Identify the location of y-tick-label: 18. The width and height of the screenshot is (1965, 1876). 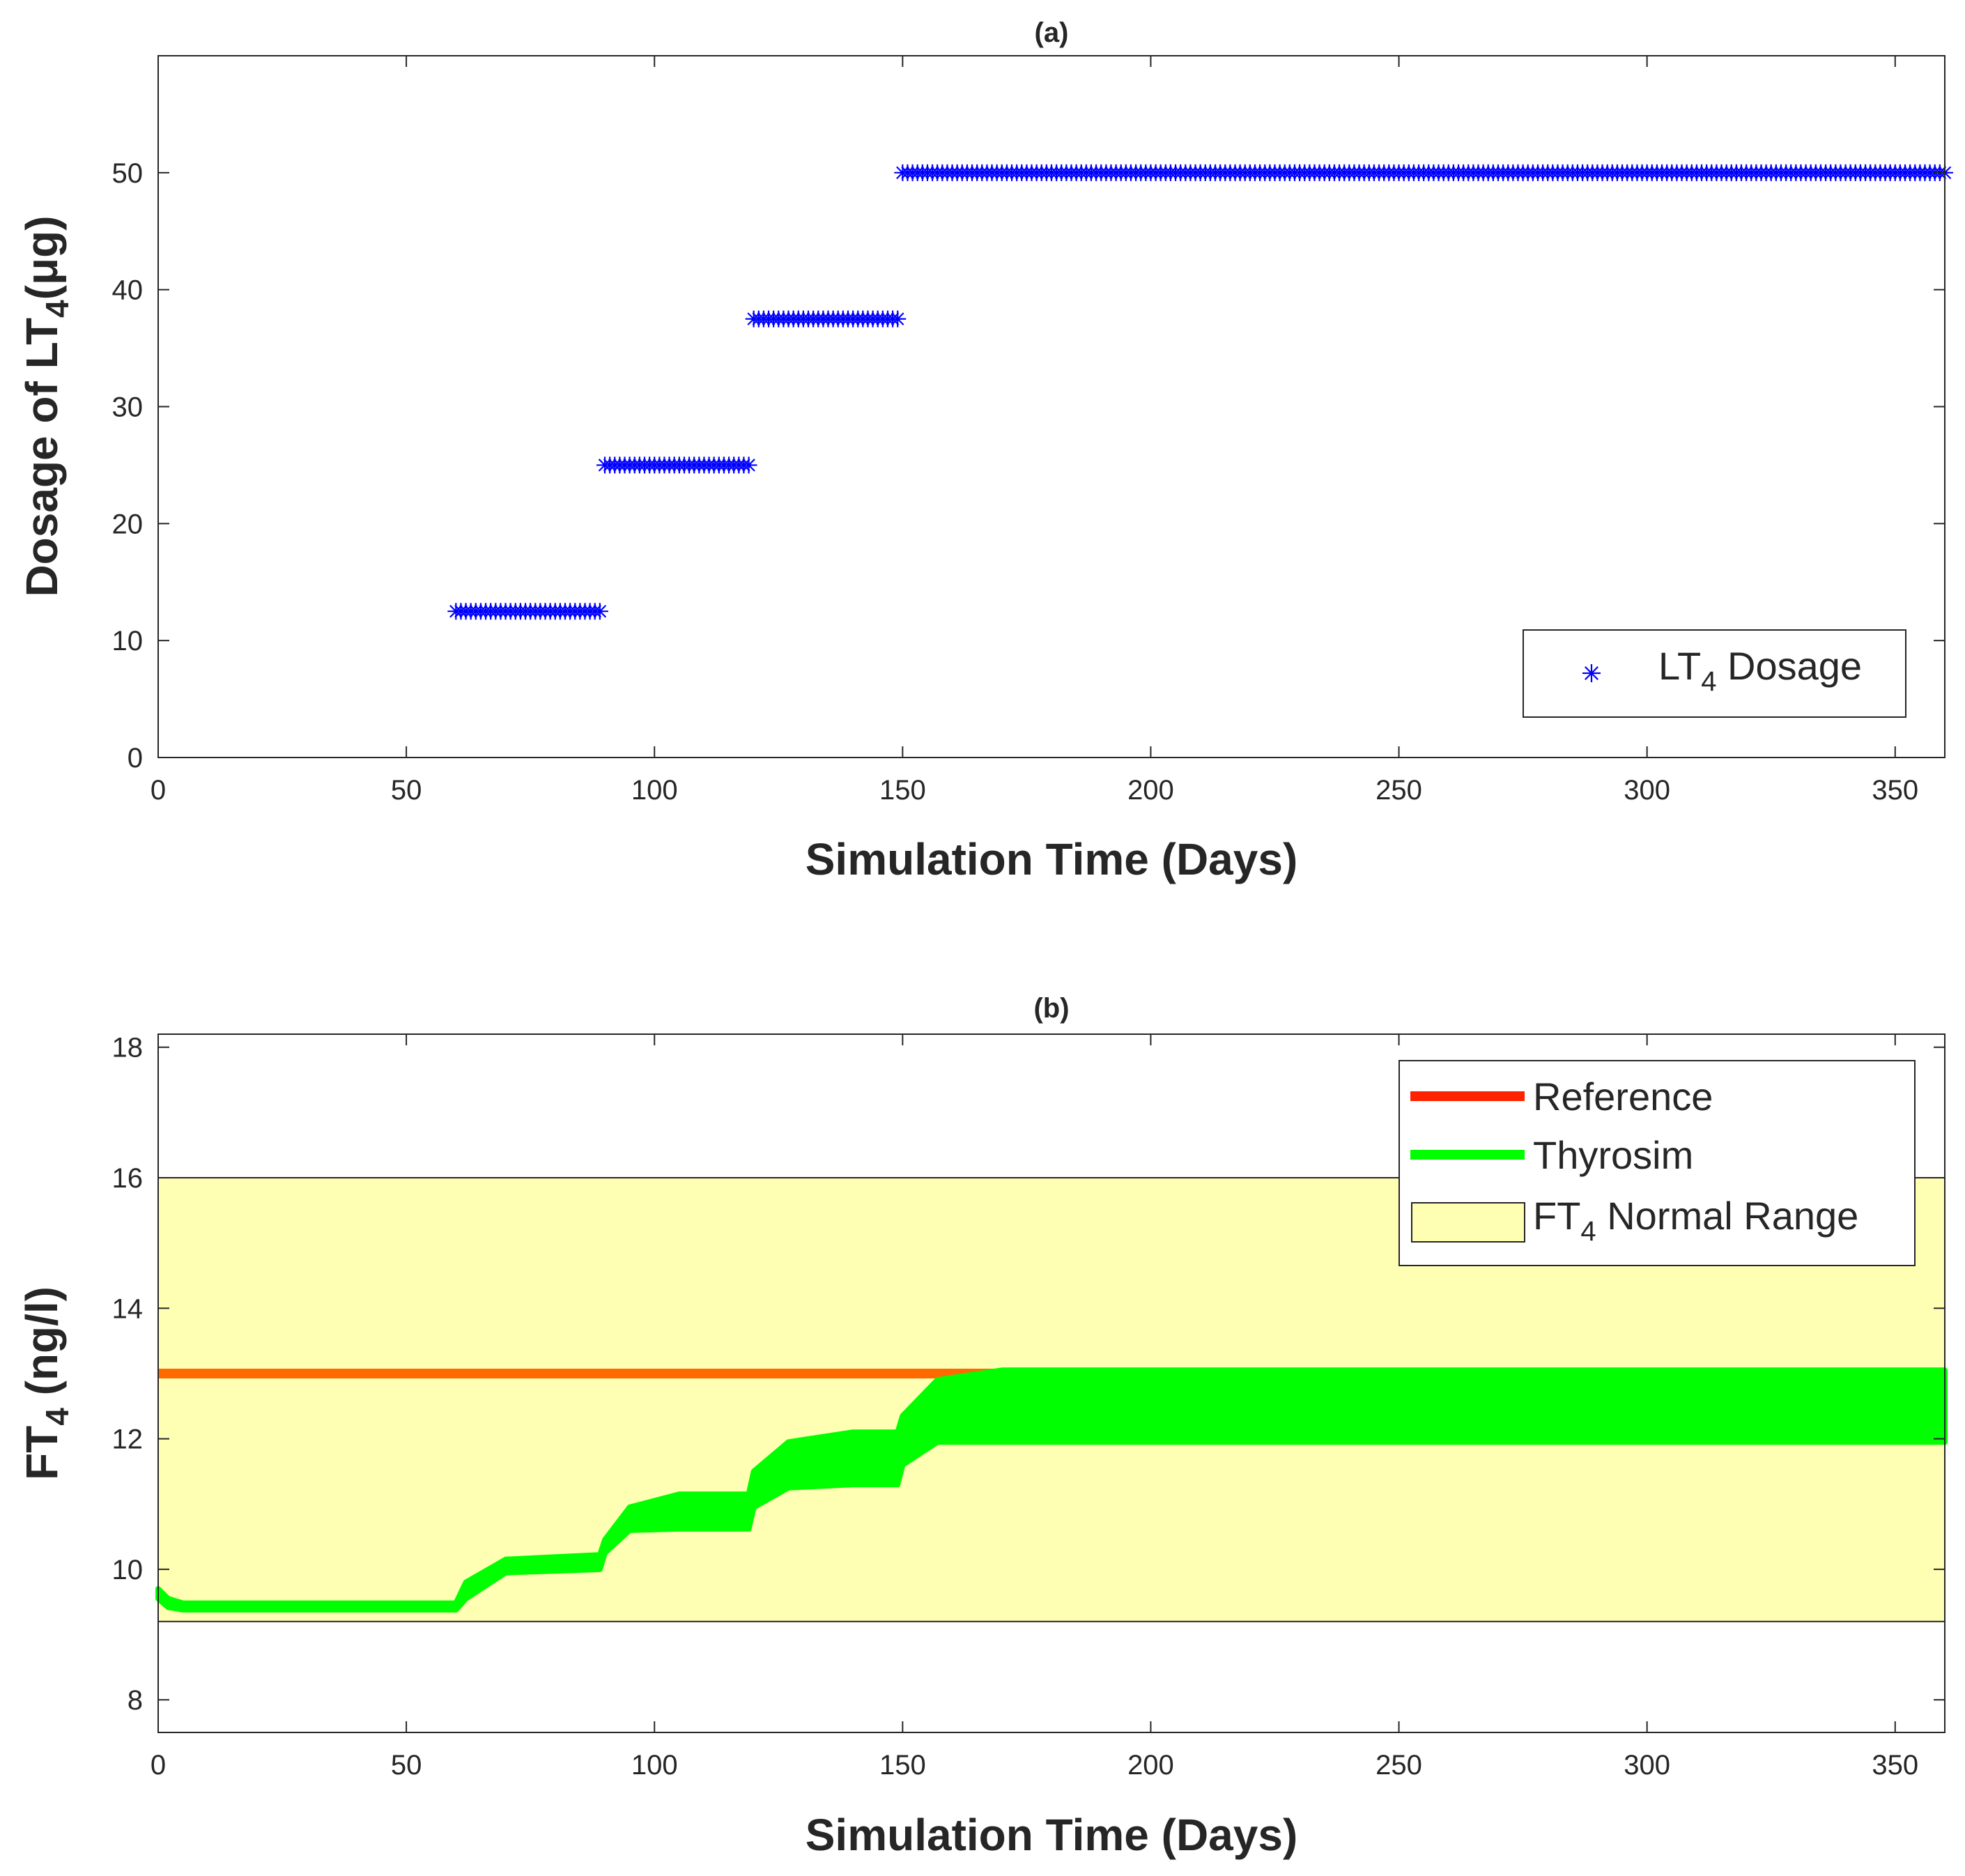
(128, 1048).